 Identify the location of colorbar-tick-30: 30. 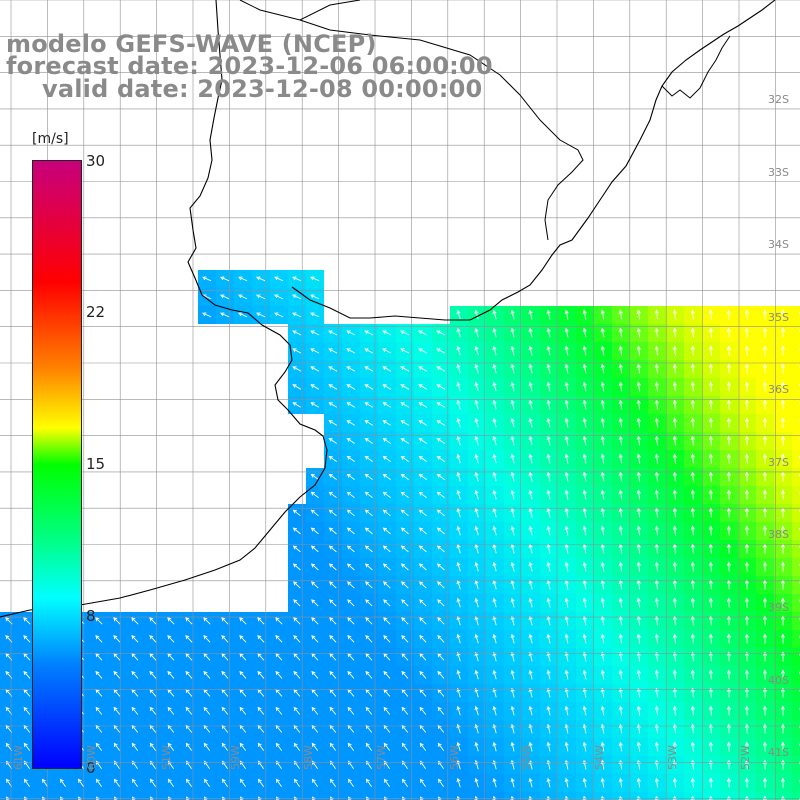
(96, 161).